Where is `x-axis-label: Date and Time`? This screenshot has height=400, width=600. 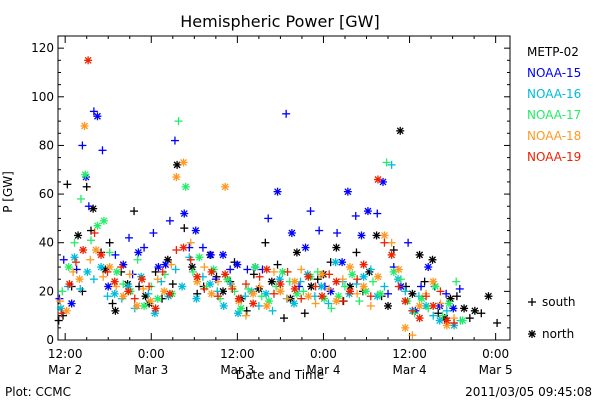
x-axis-label: Date and Time is located at coordinates (280, 375).